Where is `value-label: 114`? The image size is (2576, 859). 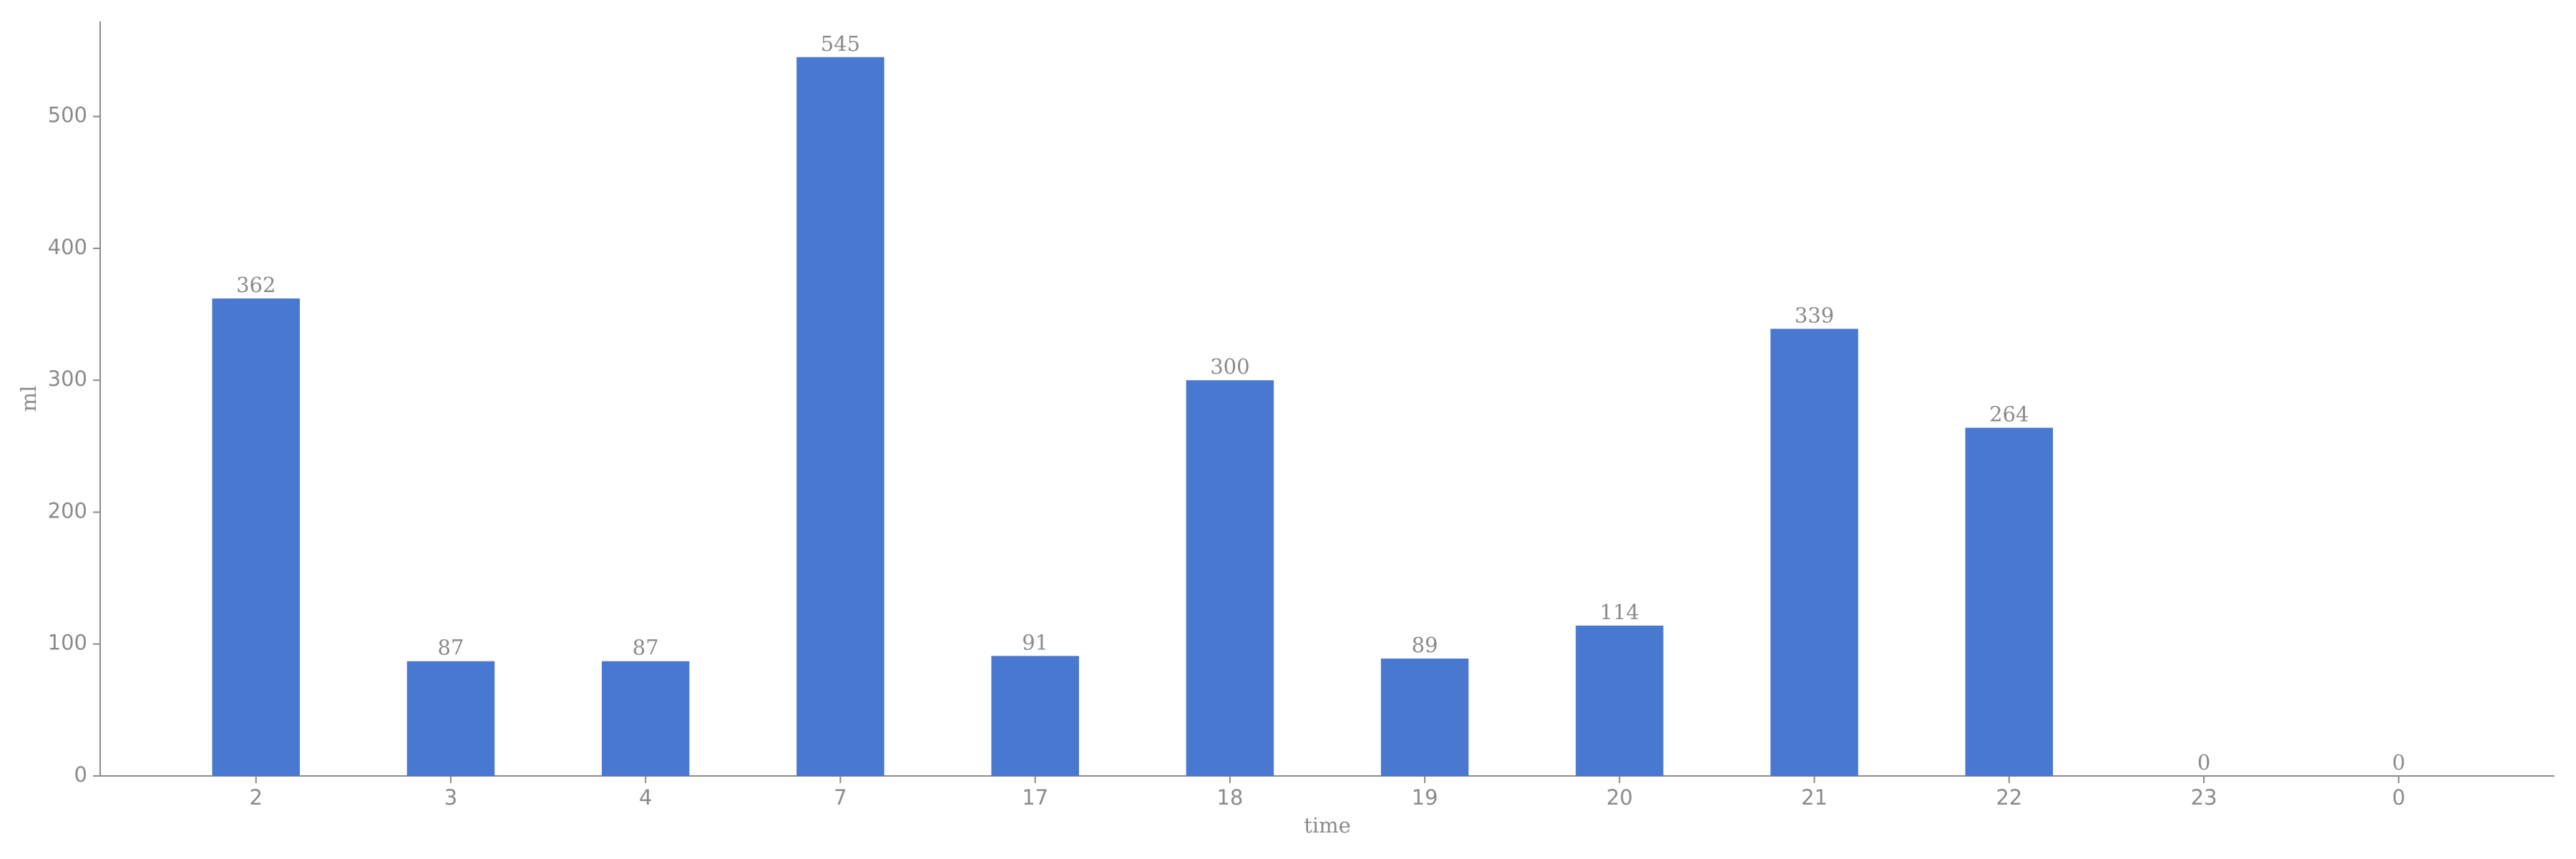
value-label: 114 is located at coordinates (1619, 612).